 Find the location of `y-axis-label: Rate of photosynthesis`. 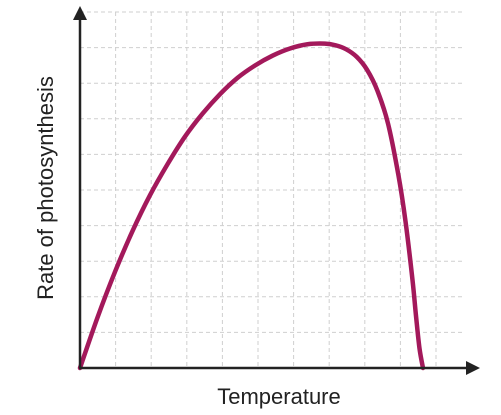

y-axis-label: Rate of photosynthesis is located at coordinates (45, 188).